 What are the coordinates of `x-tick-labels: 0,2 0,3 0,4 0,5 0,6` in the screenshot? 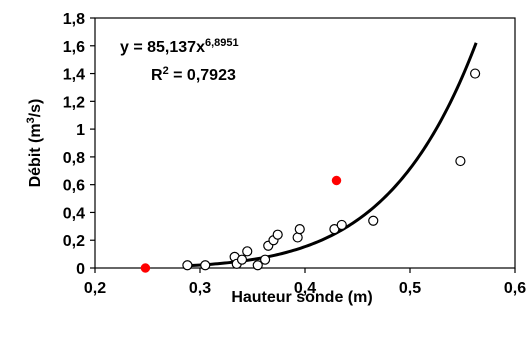 It's located at (305, 288).